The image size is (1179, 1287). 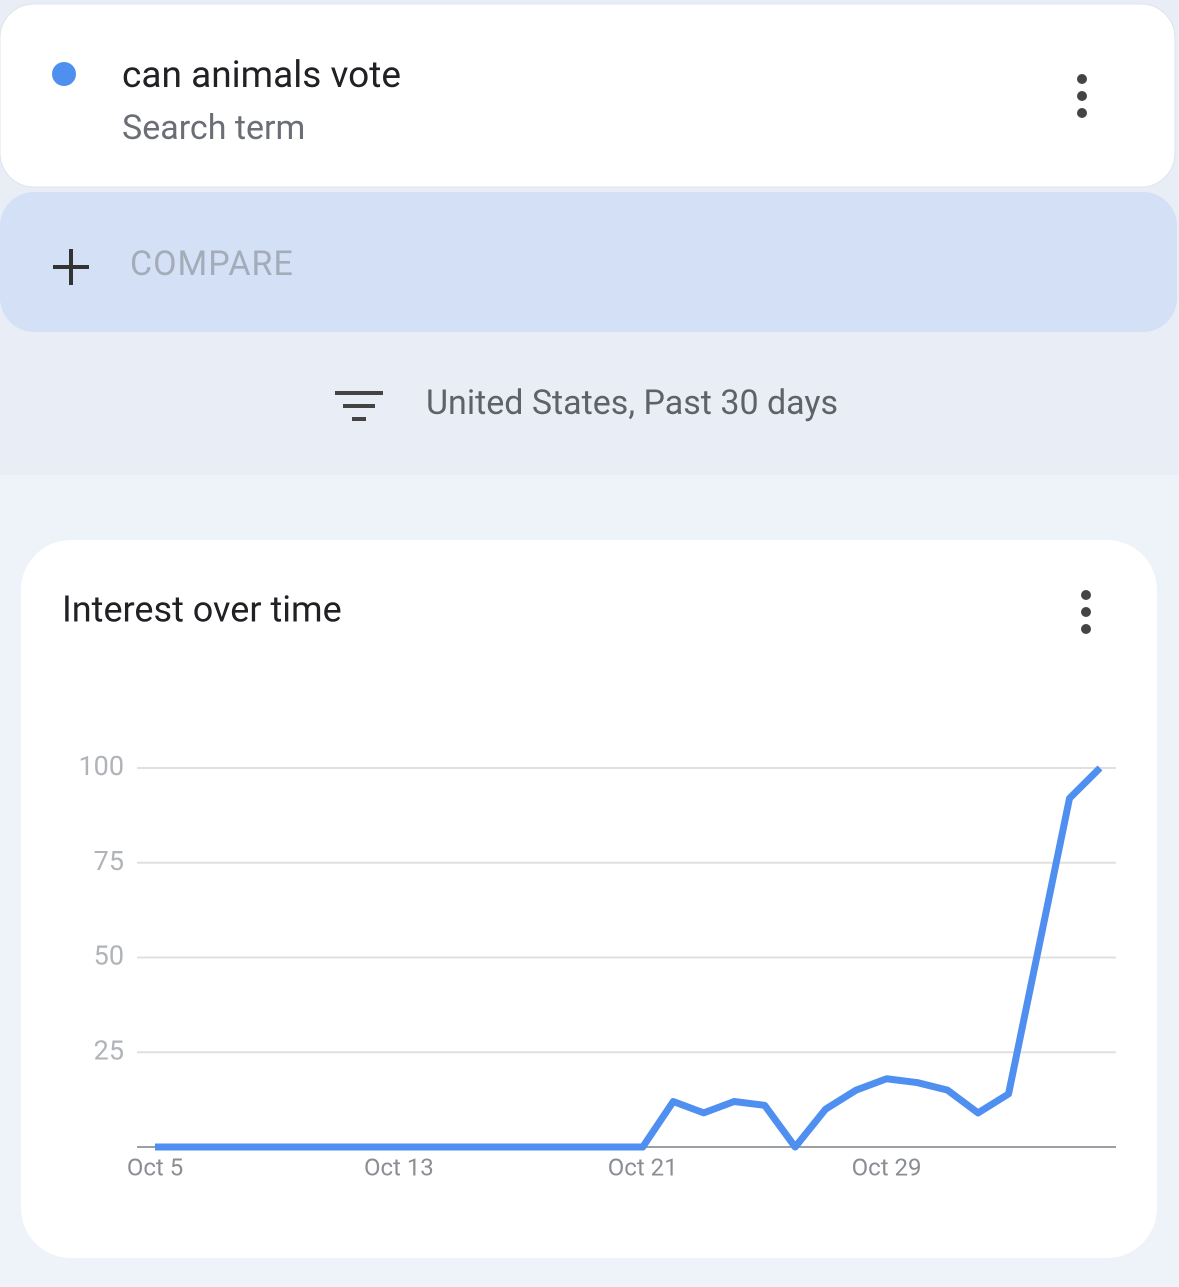 What do you see at coordinates (64, 74) in the screenshot?
I see `term-dot` at bounding box center [64, 74].